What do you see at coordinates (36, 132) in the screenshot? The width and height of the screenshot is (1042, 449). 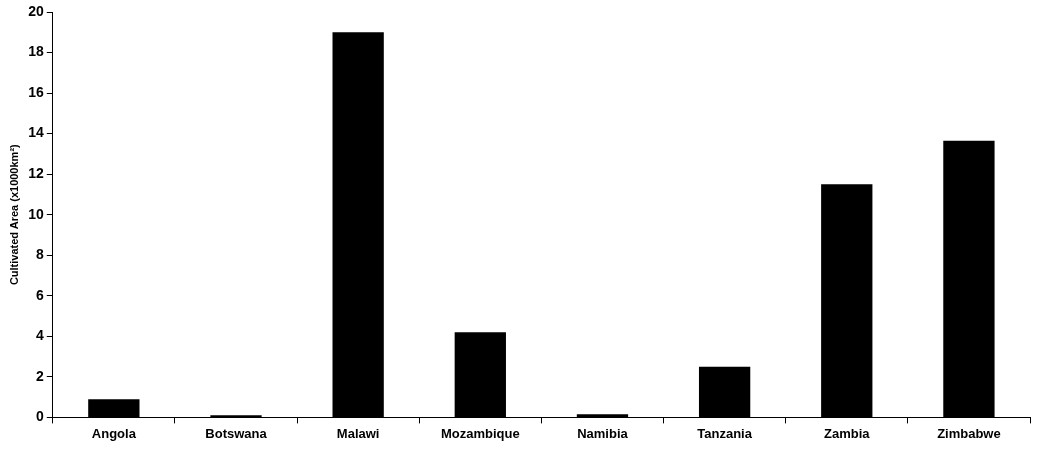 I see `y-tick-label: 14` at bounding box center [36, 132].